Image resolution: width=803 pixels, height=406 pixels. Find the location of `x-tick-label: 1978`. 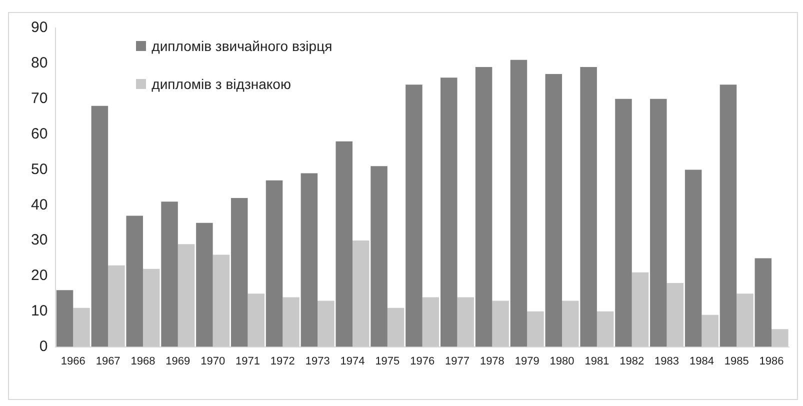

x-tick-label: 1978 is located at coordinates (492, 361).